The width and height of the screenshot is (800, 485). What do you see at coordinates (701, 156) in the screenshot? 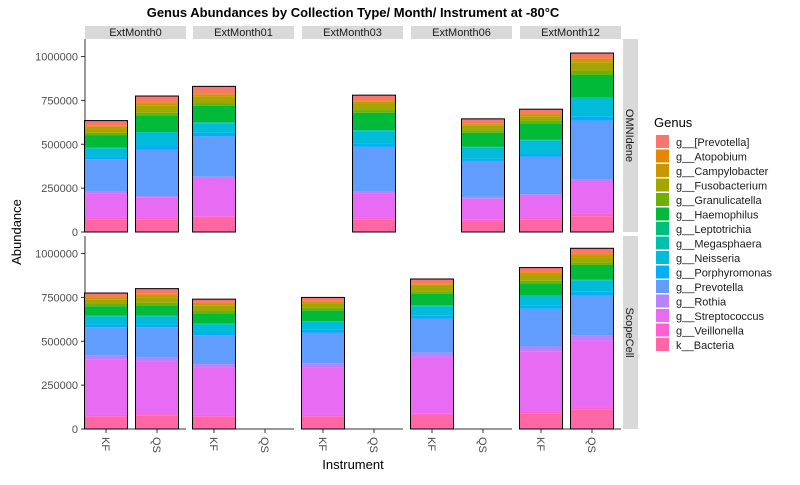
I see `legend-item-g-atopobium: g__Atopobium` at bounding box center [701, 156].